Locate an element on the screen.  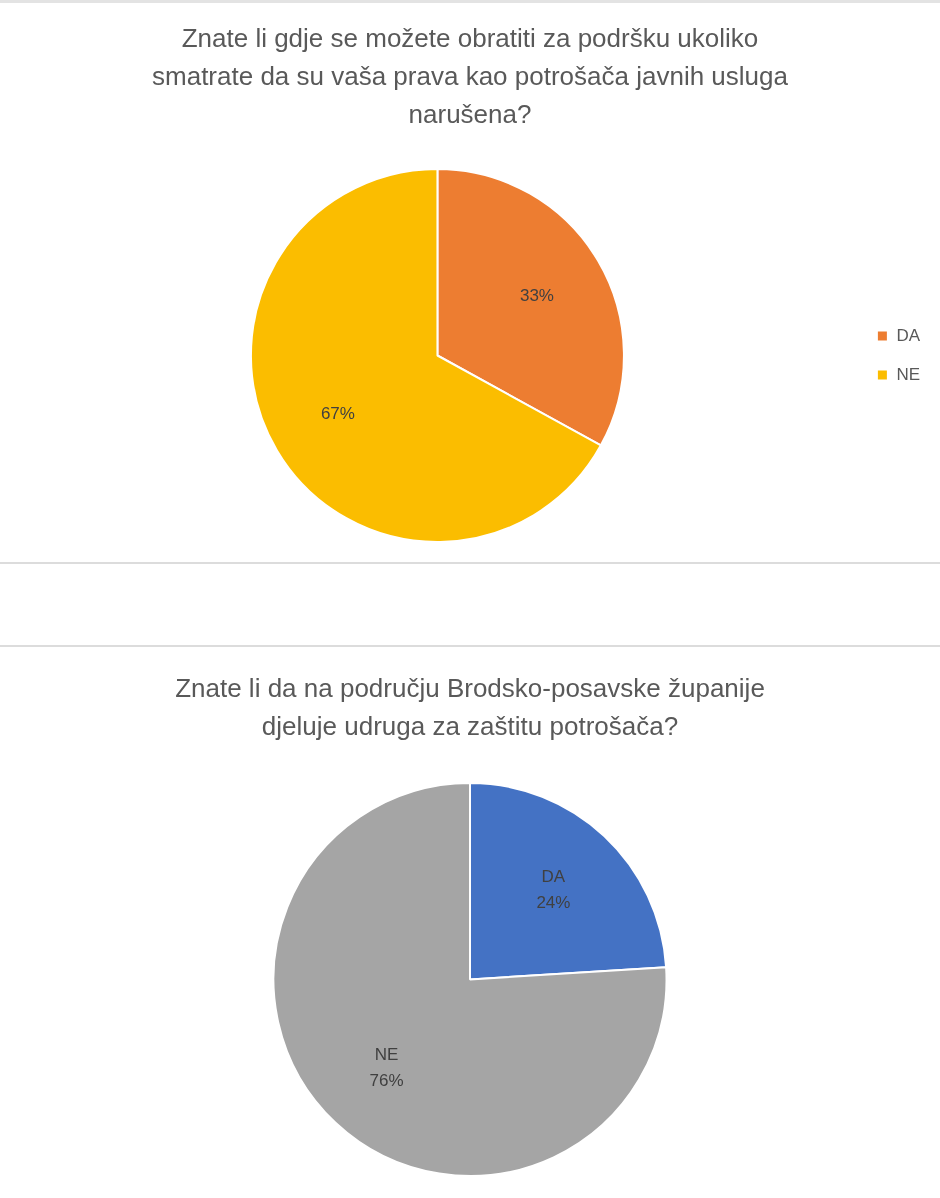
data-label: 24% is located at coordinates (553, 903).